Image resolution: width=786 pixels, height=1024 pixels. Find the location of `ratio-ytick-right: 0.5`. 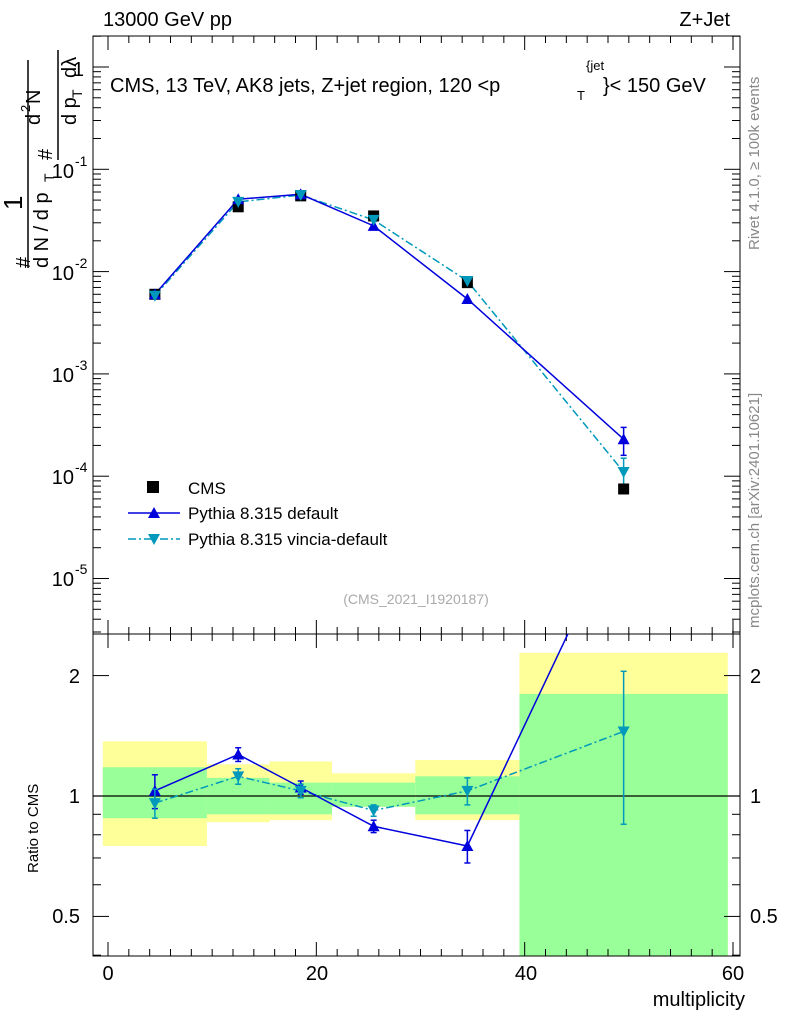

ratio-ytick-right: 0.5 is located at coordinates (764, 917).